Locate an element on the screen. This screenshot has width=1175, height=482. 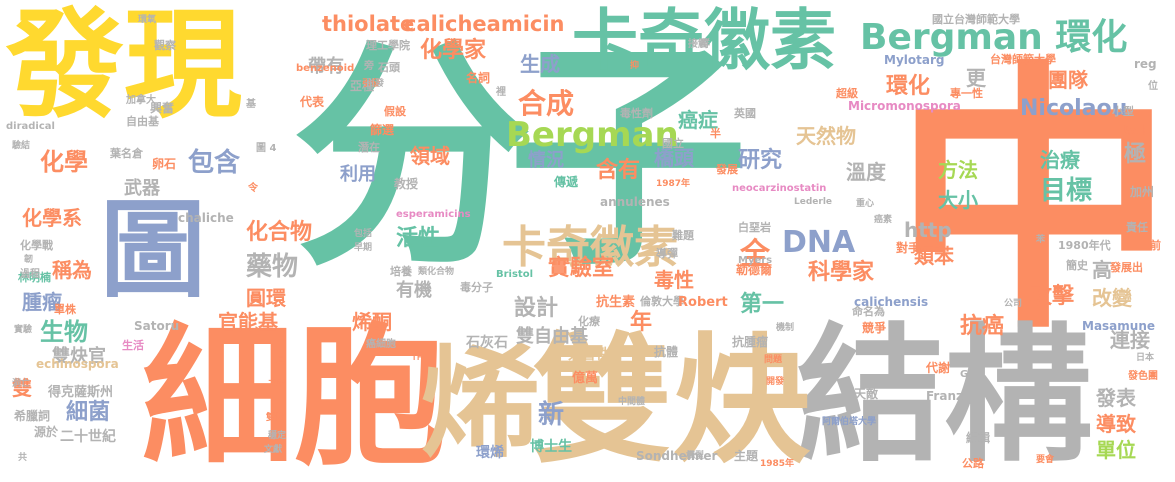
word-subspecies: 亞種 is located at coordinates (362, 86).